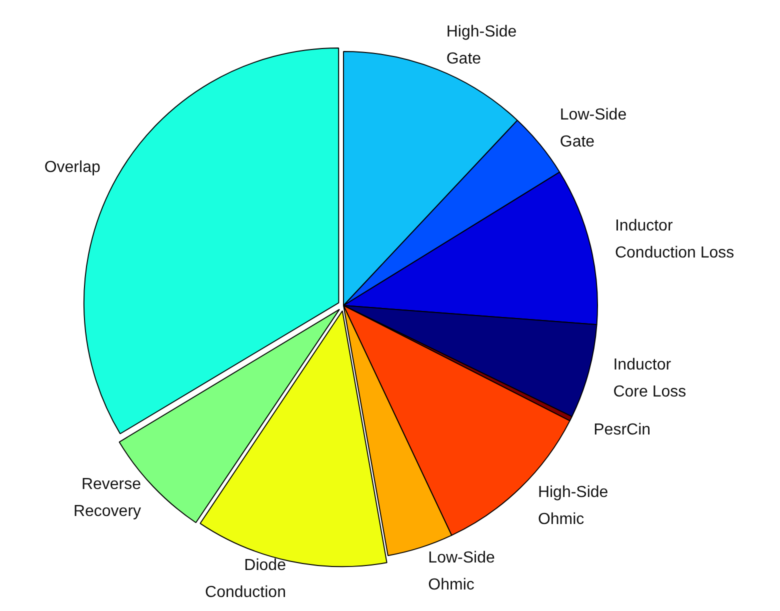 The height and width of the screenshot is (611, 780). I want to click on slice-label: Inductor Core Loss, so click(649, 378).